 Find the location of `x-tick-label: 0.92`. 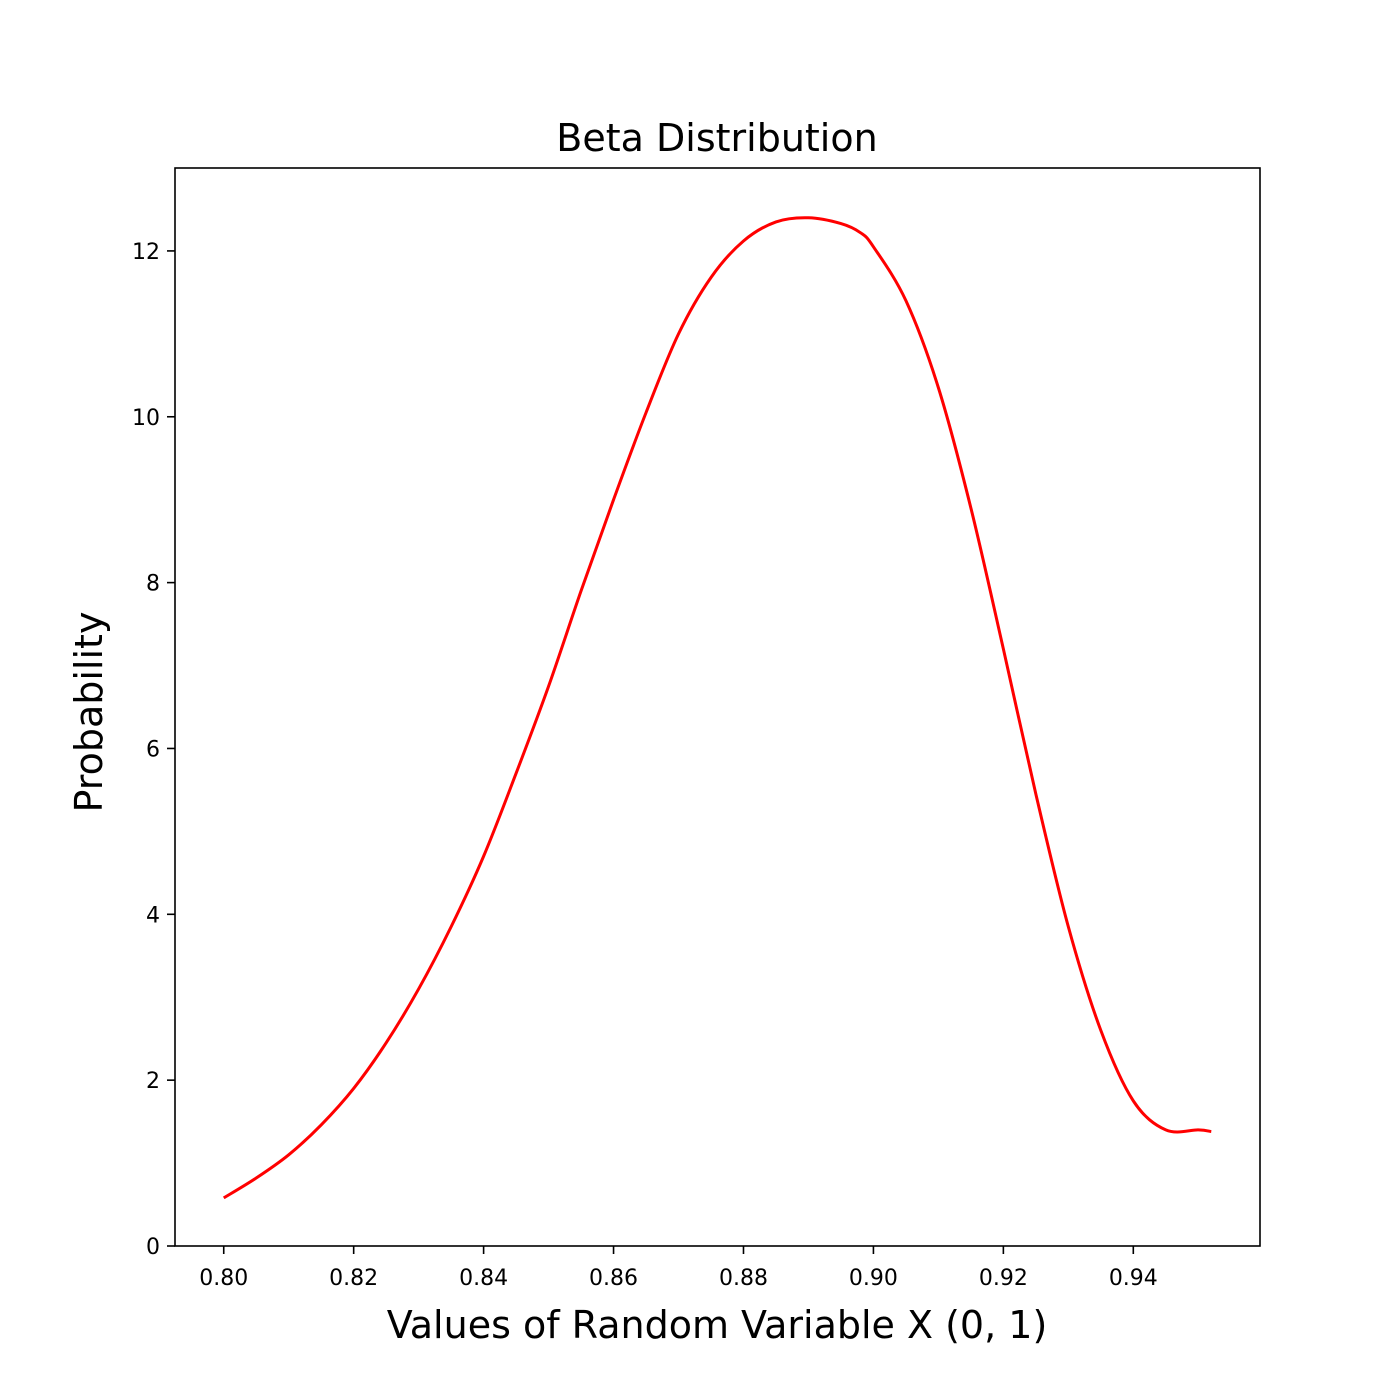

x-tick-label: 0.92 is located at coordinates (1003, 1278).